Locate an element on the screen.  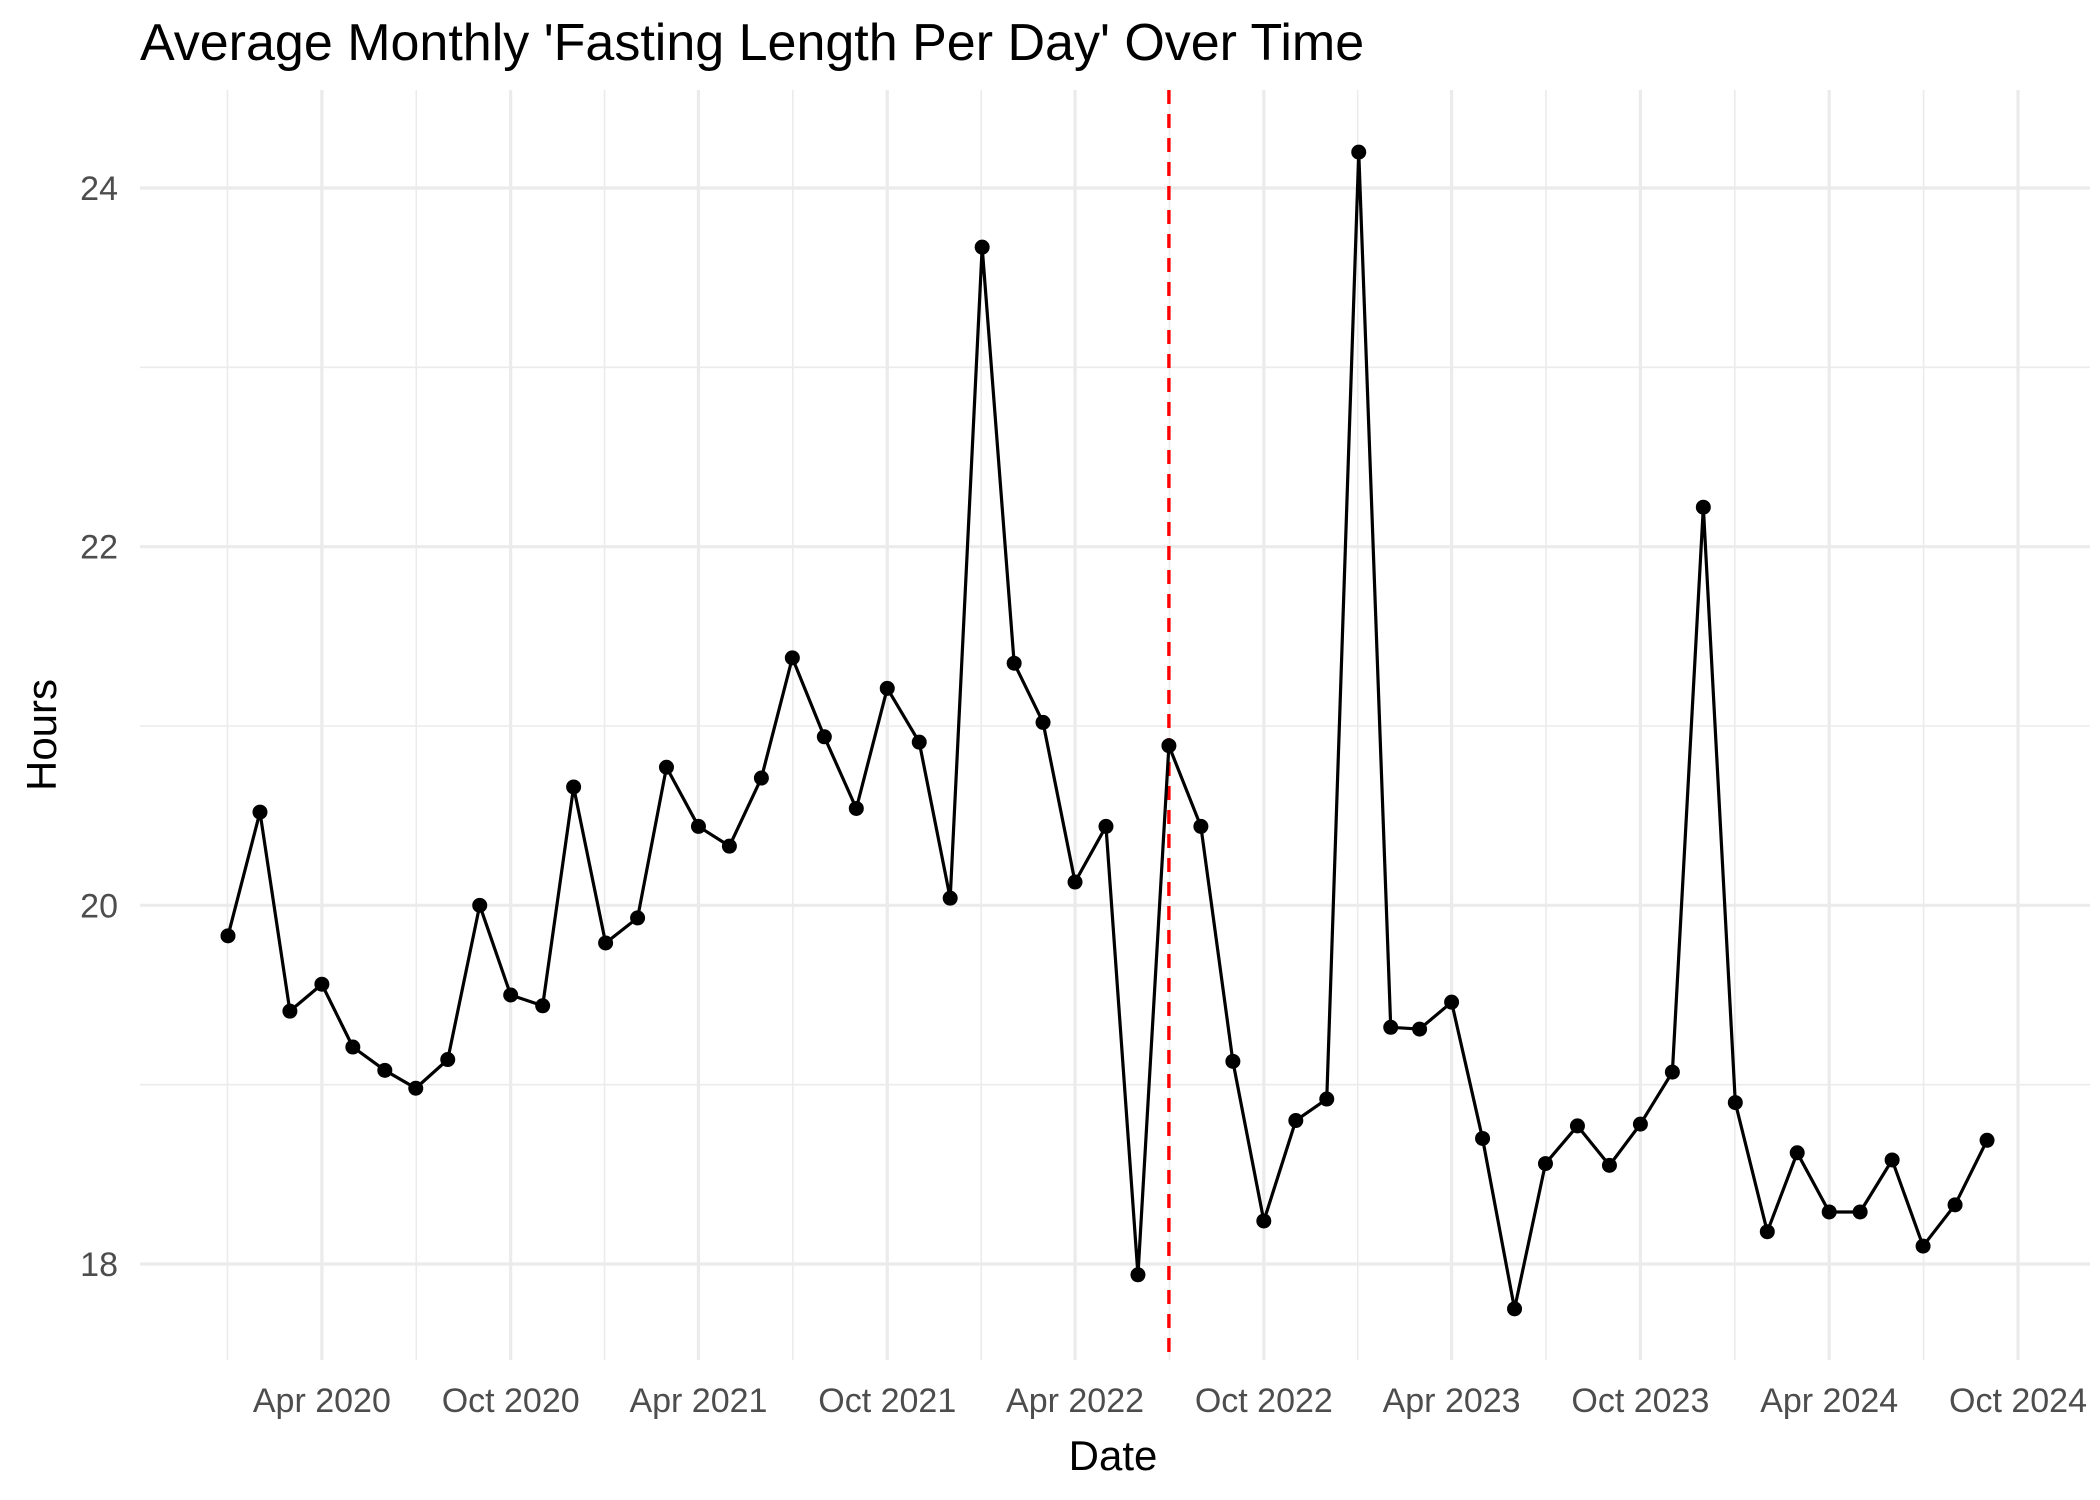
x-tick-label: Apr 2024 is located at coordinates (1829, 1401).